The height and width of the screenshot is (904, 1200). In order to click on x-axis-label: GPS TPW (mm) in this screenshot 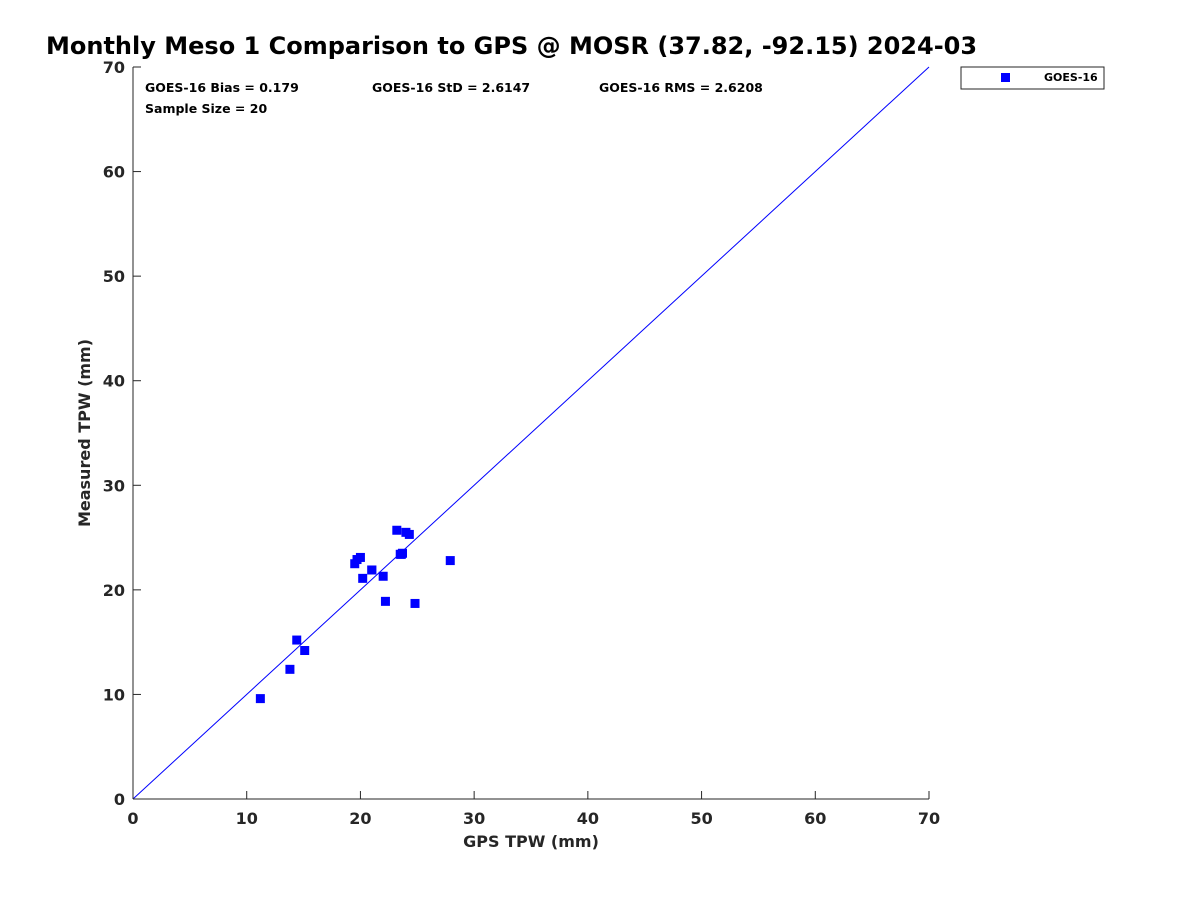, I will do `click(531, 841)`.